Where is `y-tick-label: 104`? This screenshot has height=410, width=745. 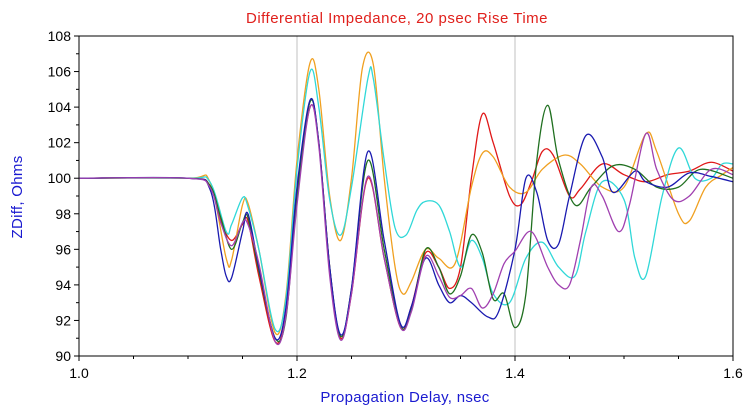
y-tick-label: 104 is located at coordinates (60, 107).